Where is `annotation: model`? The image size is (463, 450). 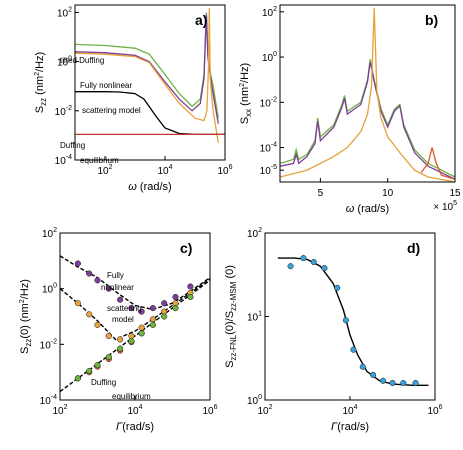
annotation: model is located at coordinates (123, 319).